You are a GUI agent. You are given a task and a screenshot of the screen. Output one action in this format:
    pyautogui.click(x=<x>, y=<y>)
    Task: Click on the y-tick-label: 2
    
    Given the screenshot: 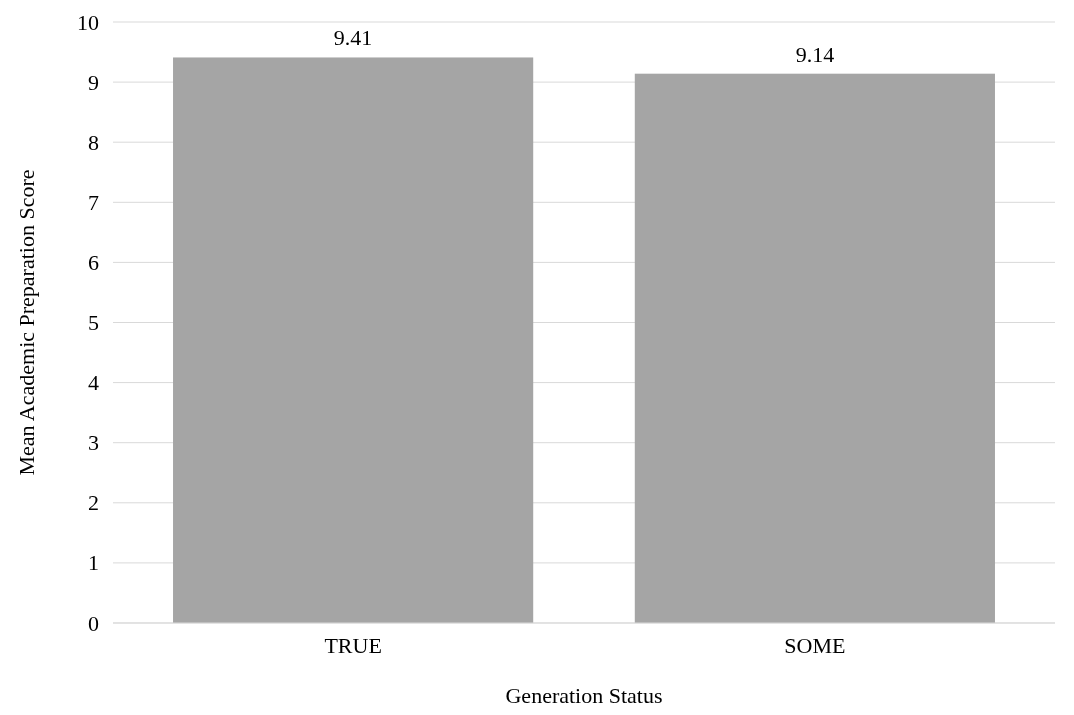 What is the action you would take?
    pyautogui.click(x=93, y=503)
    